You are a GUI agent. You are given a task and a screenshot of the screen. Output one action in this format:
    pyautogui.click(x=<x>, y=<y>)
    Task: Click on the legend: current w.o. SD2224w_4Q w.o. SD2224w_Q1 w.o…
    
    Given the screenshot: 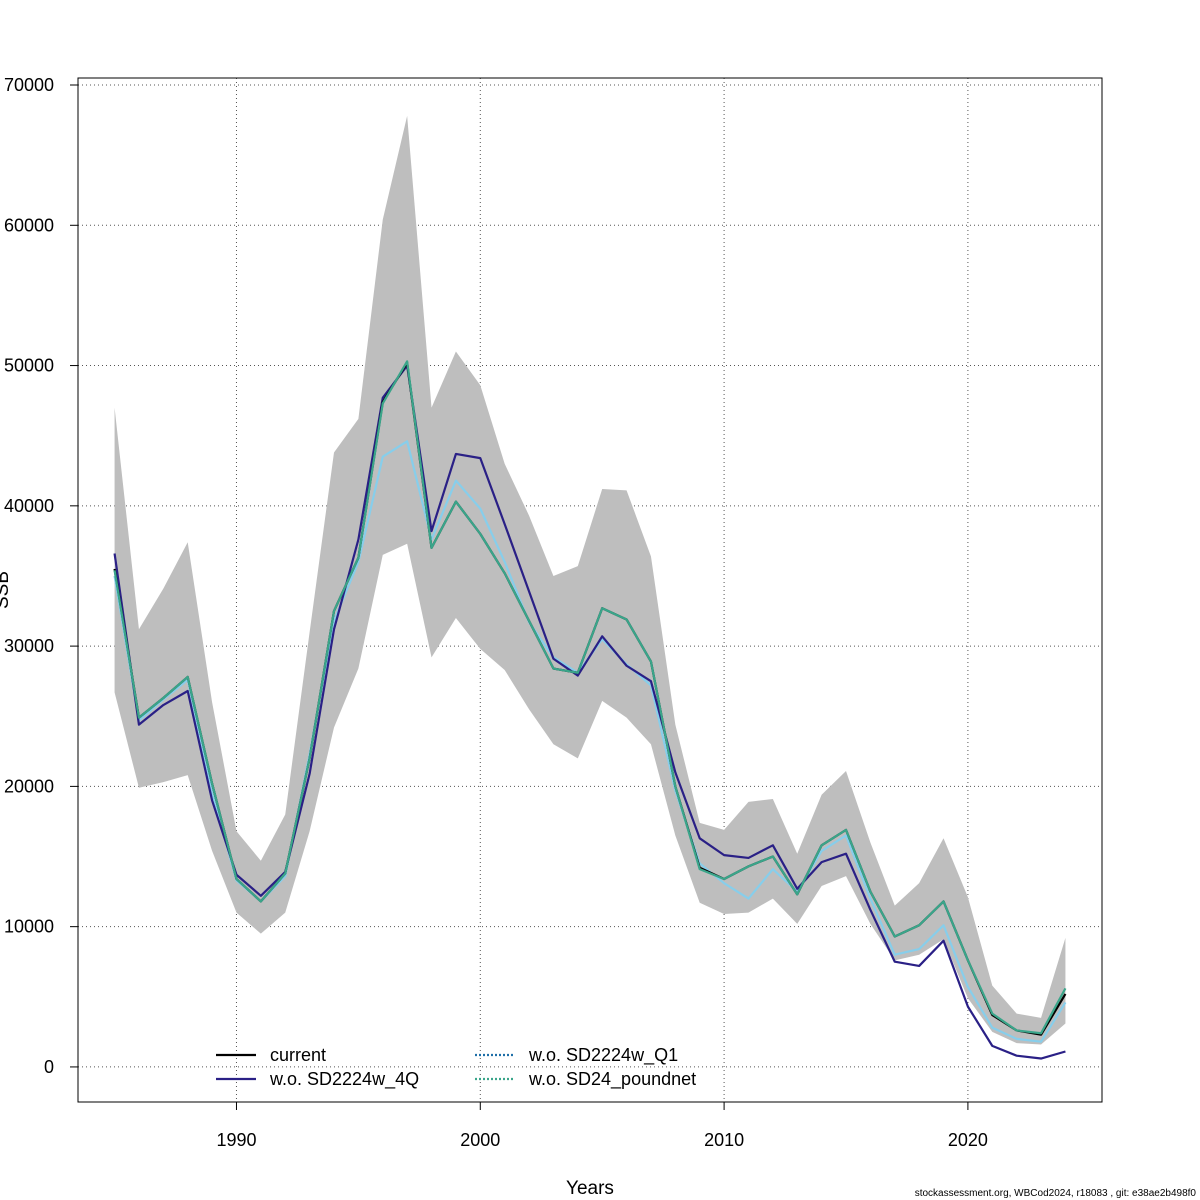 What is the action you would take?
    pyautogui.click(x=456, y=1067)
    